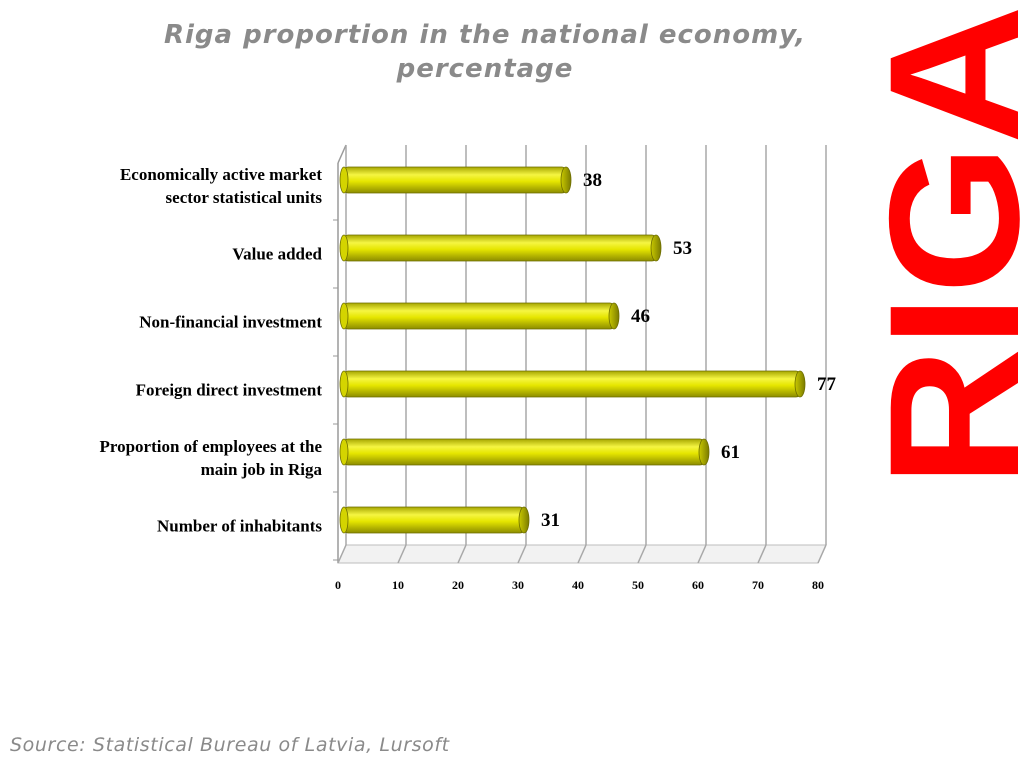  Describe the element at coordinates (698, 585) in the screenshot. I see `x-tick-label: 60` at that location.